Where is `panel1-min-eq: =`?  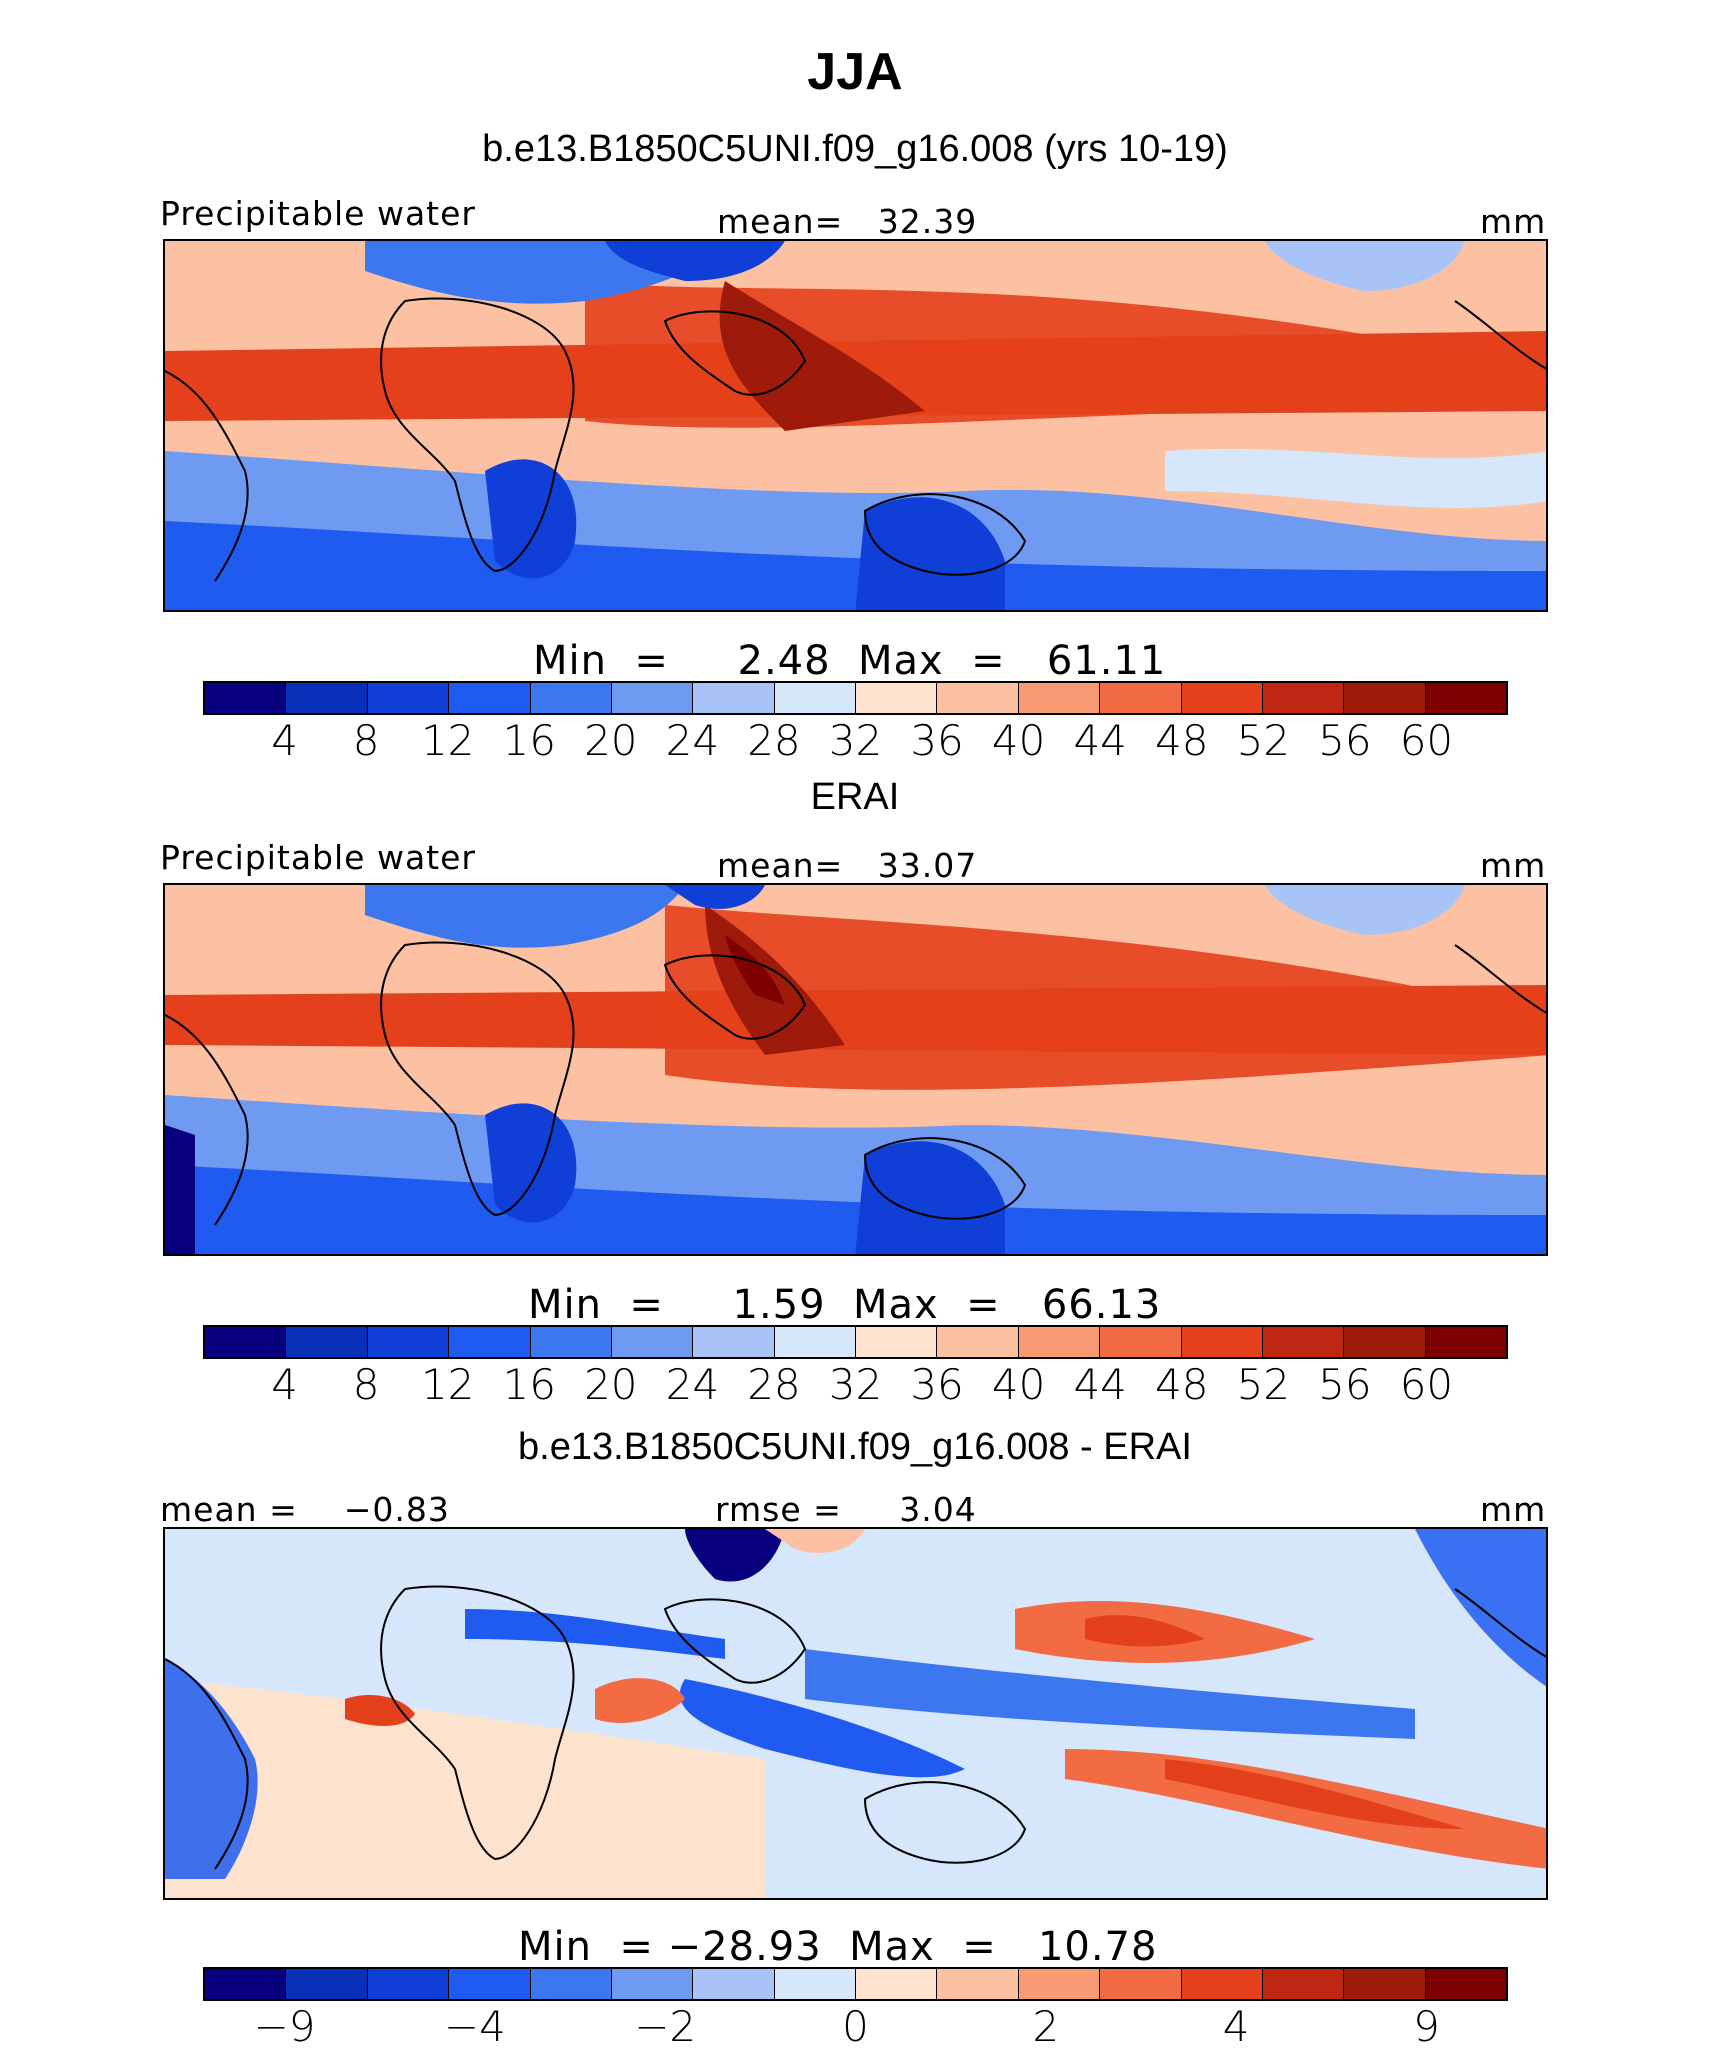 panel1-min-eq: = is located at coordinates (651, 661).